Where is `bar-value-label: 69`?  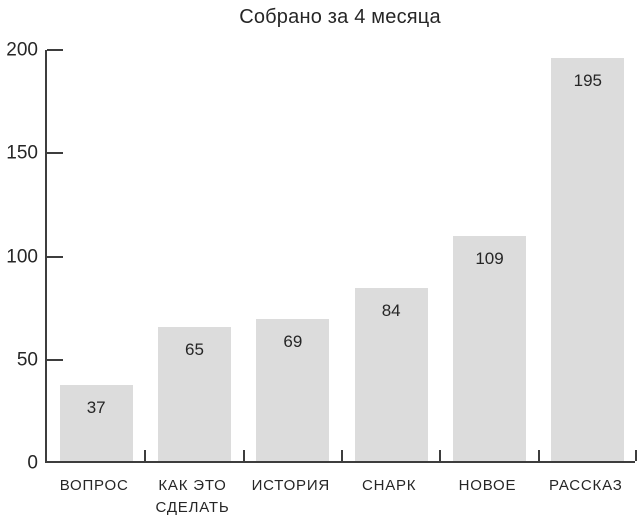
bar-value-label: 69 is located at coordinates (293, 341).